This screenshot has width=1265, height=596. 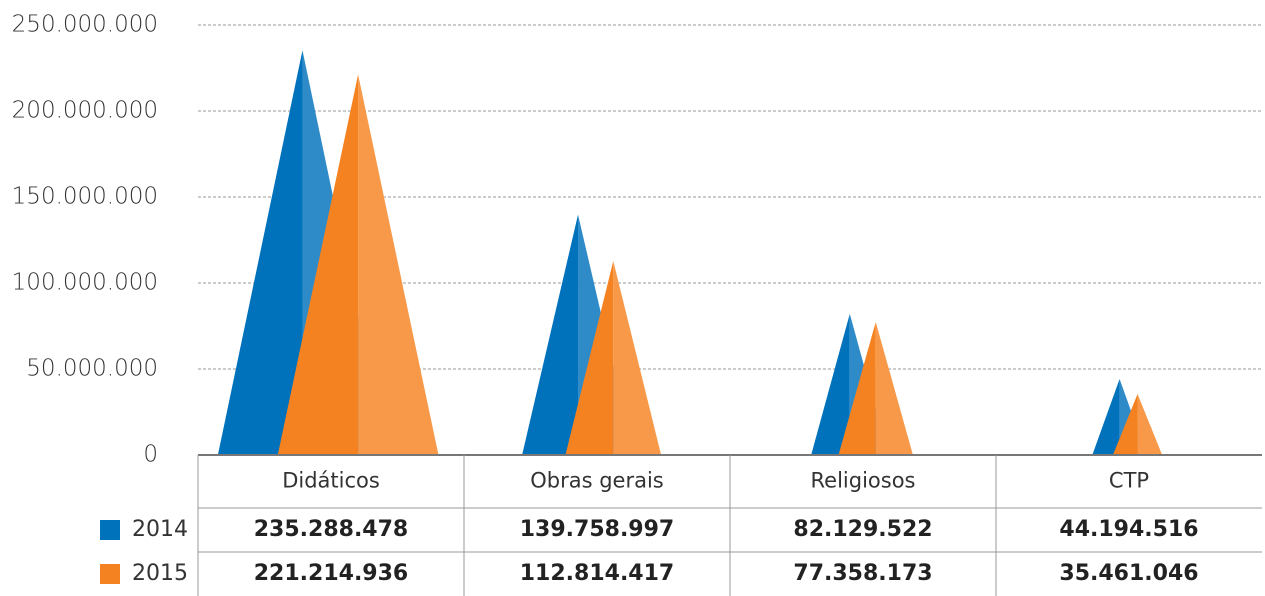 What do you see at coordinates (85, 25) in the screenshot?
I see `y-tick-label: 250.000.000` at bounding box center [85, 25].